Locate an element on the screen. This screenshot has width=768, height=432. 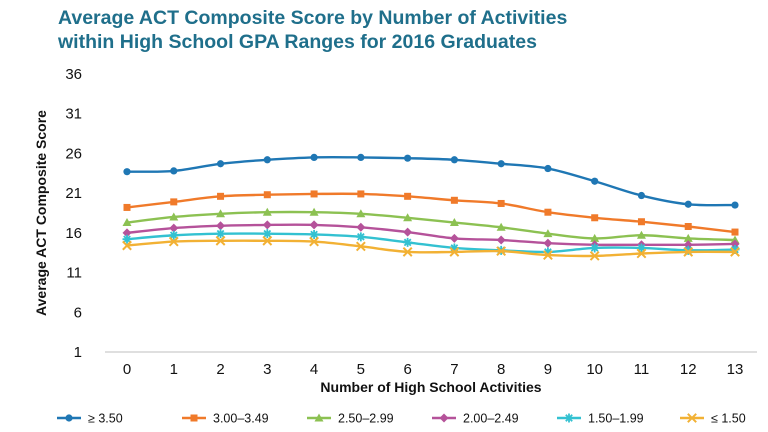
legend-label: 3.00–3.49 is located at coordinates (241, 419).